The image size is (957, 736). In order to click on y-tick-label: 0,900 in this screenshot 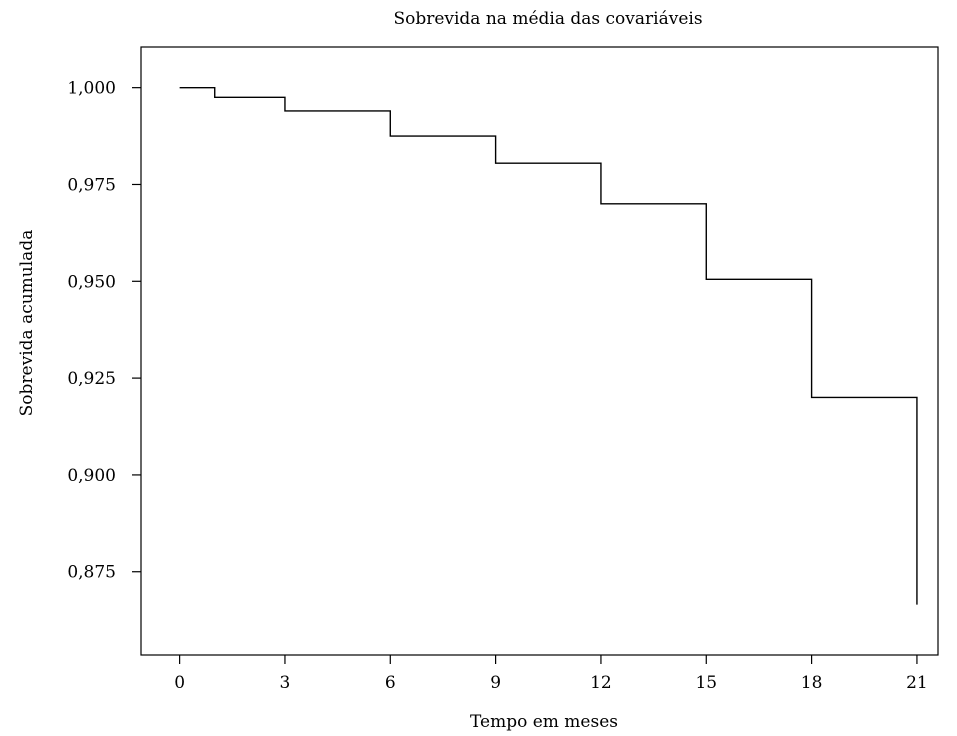, I will do `click(91, 476)`.